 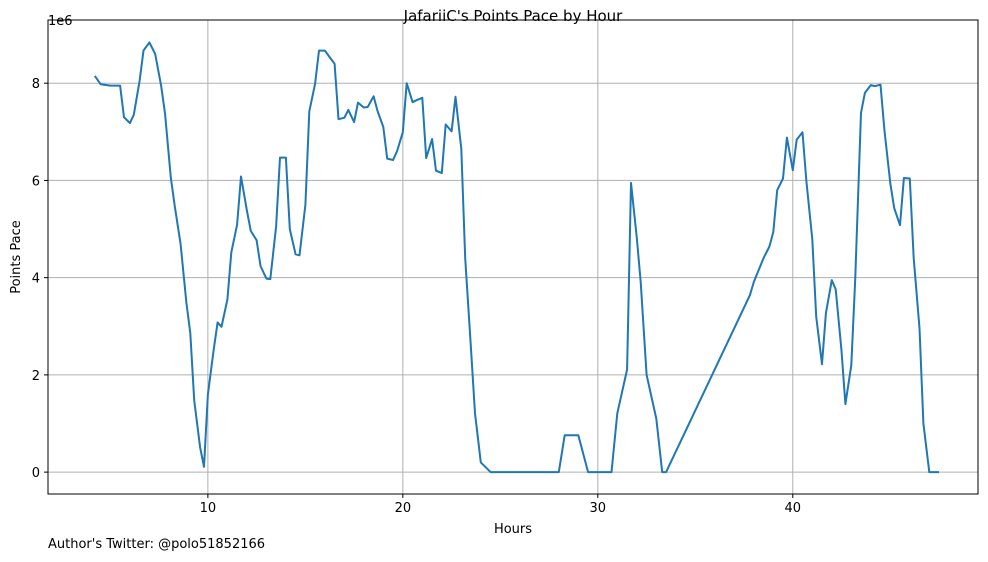 What do you see at coordinates (513, 16) in the screenshot?
I see `chart-title: JafariiC's Points Pace by Hour` at bounding box center [513, 16].